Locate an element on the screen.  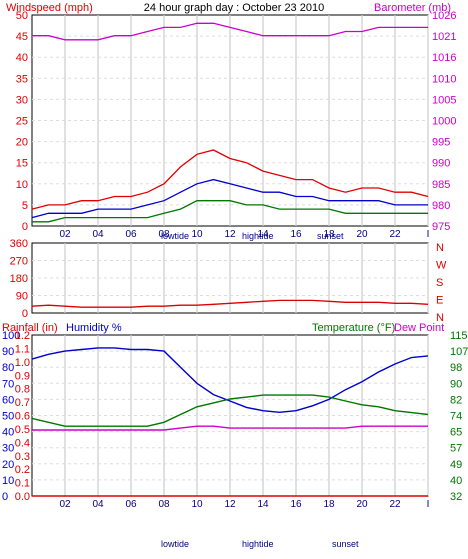
dewpoint-axis-label: Dew Point is located at coordinates (419, 328).